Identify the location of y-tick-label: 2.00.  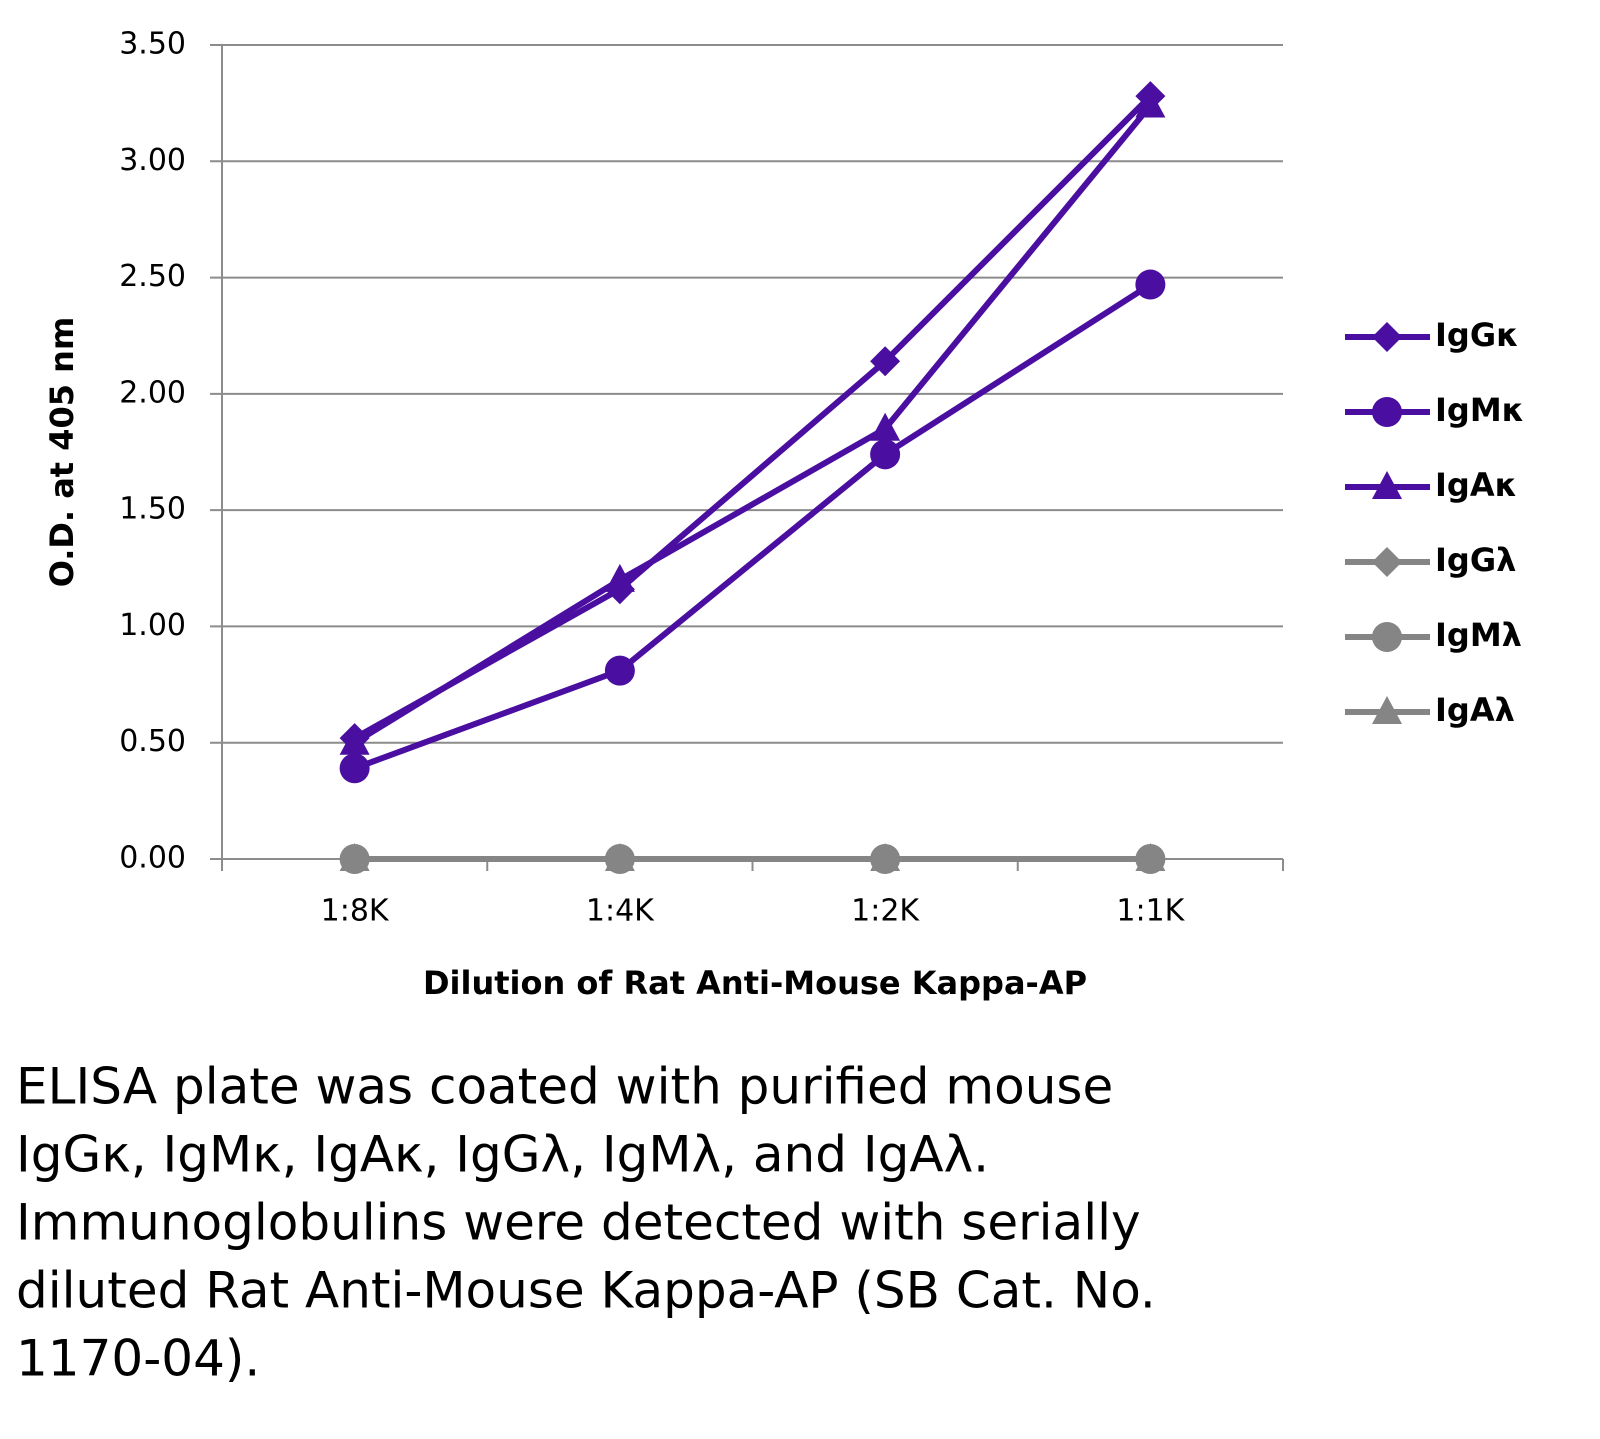
(152, 392).